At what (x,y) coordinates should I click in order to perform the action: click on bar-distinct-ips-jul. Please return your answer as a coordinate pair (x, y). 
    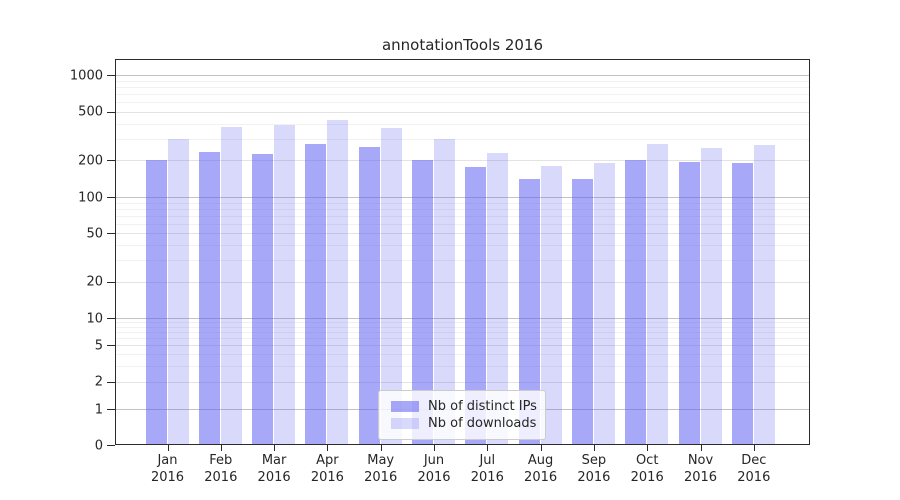
    Looking at the image, I should click on (476, 305).